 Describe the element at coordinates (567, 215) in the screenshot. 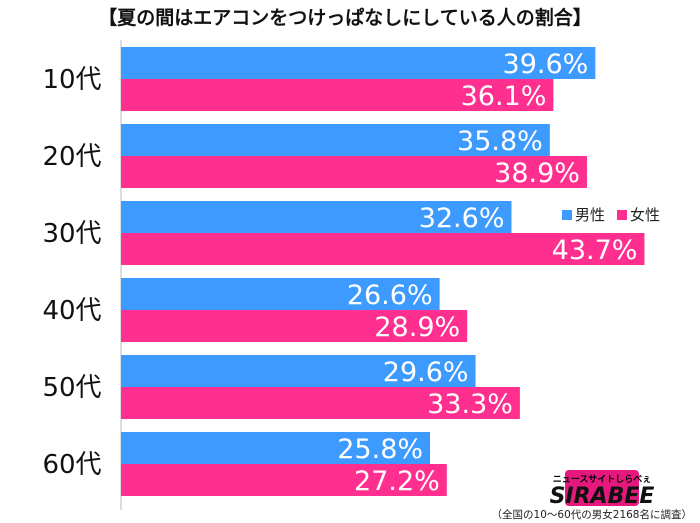

I see `legend-swatch-male` at that location.